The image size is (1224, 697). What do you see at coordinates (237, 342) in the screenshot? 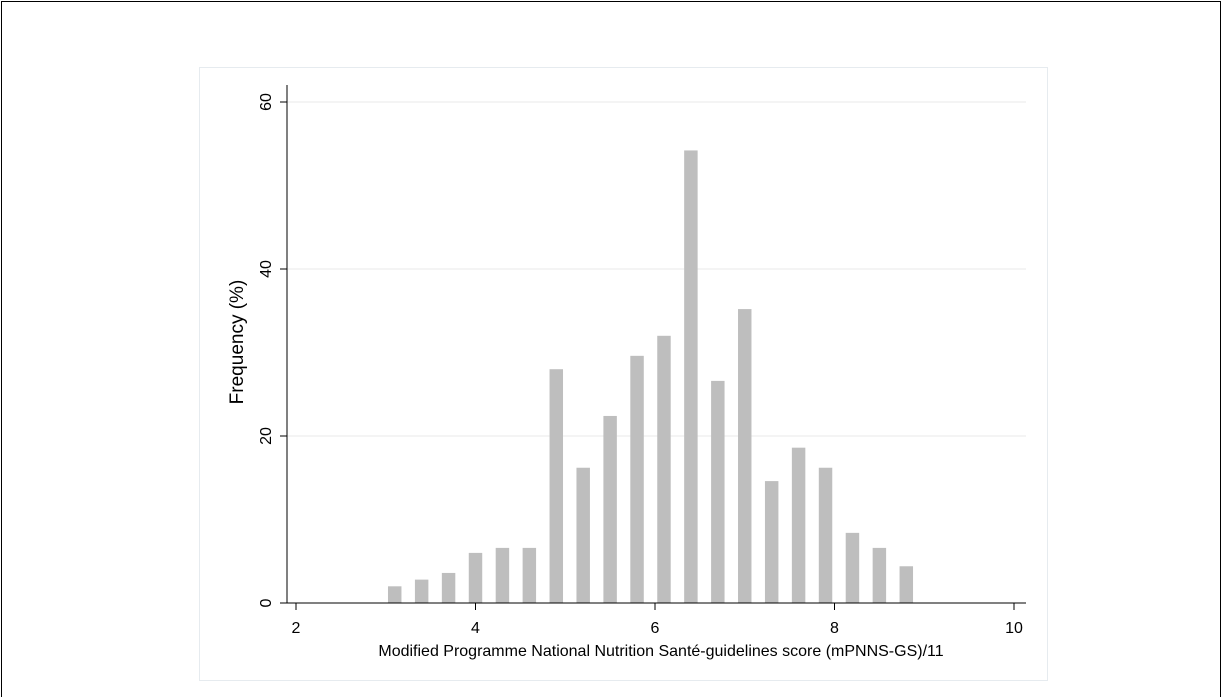
I see `y-axis-label: Frequency (%)` at bounding box center [237, 342].